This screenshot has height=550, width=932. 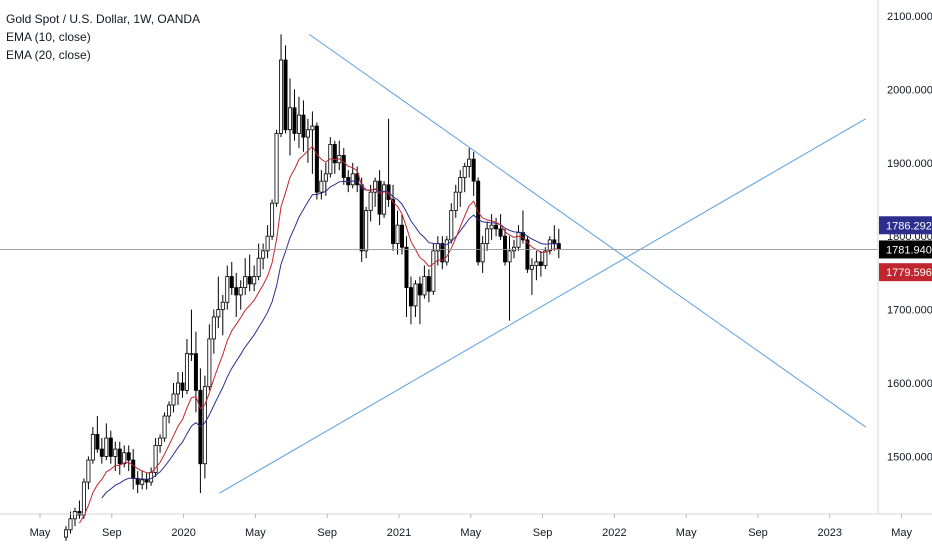 I want to click on price-tag-label: 1779.596, so click(x=909, y=273).